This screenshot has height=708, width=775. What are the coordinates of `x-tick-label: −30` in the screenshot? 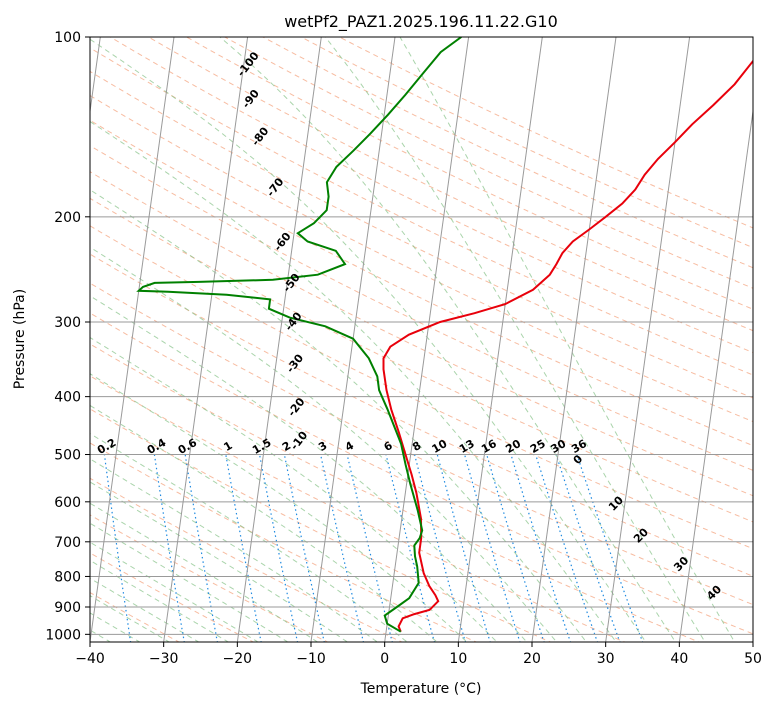 It's located at (164, 659).